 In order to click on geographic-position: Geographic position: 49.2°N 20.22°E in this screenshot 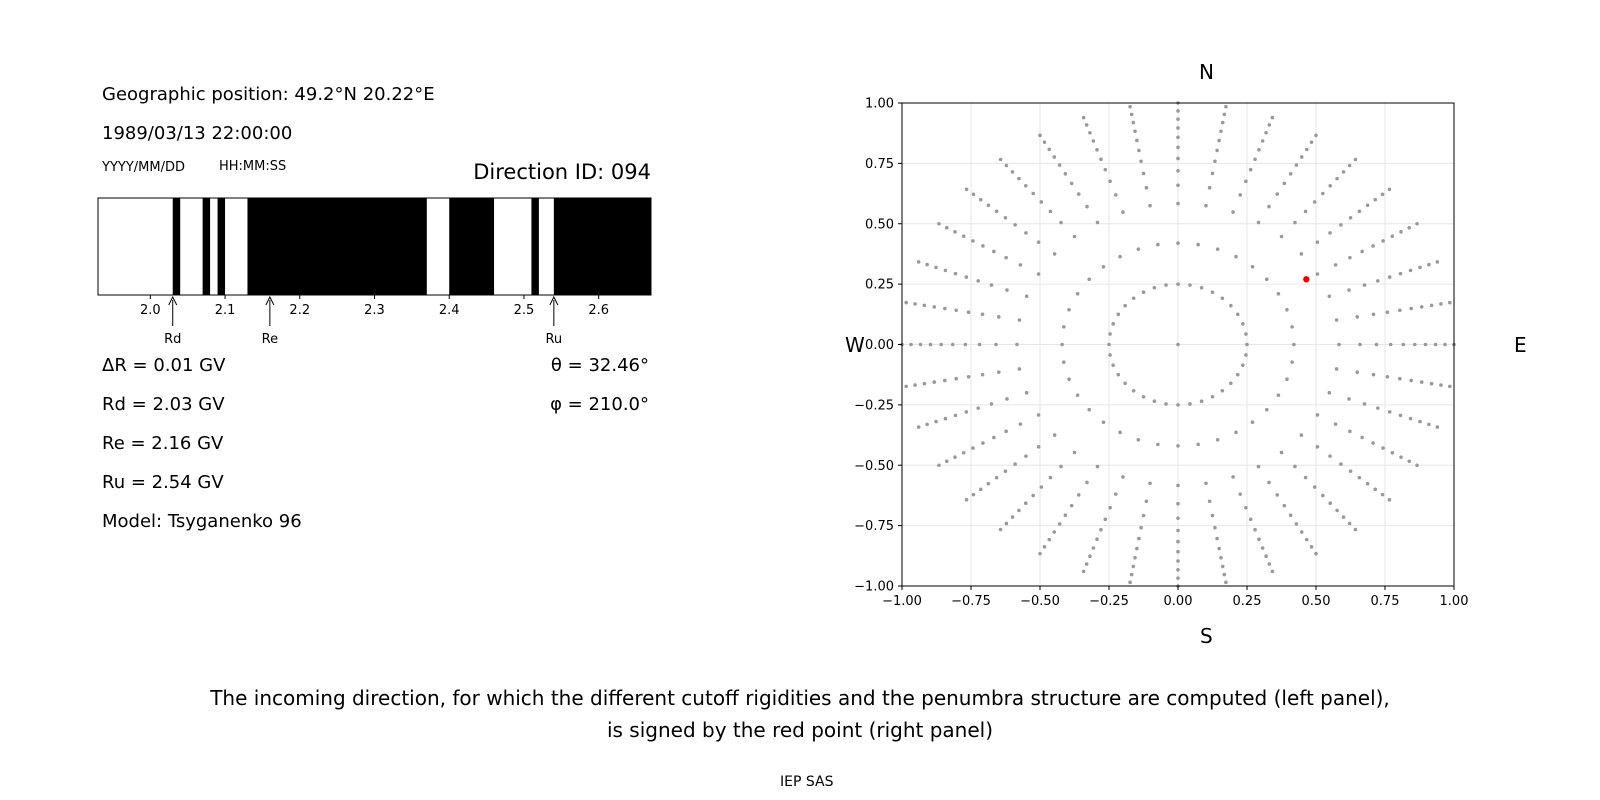, I will do `click(268, 94)`.